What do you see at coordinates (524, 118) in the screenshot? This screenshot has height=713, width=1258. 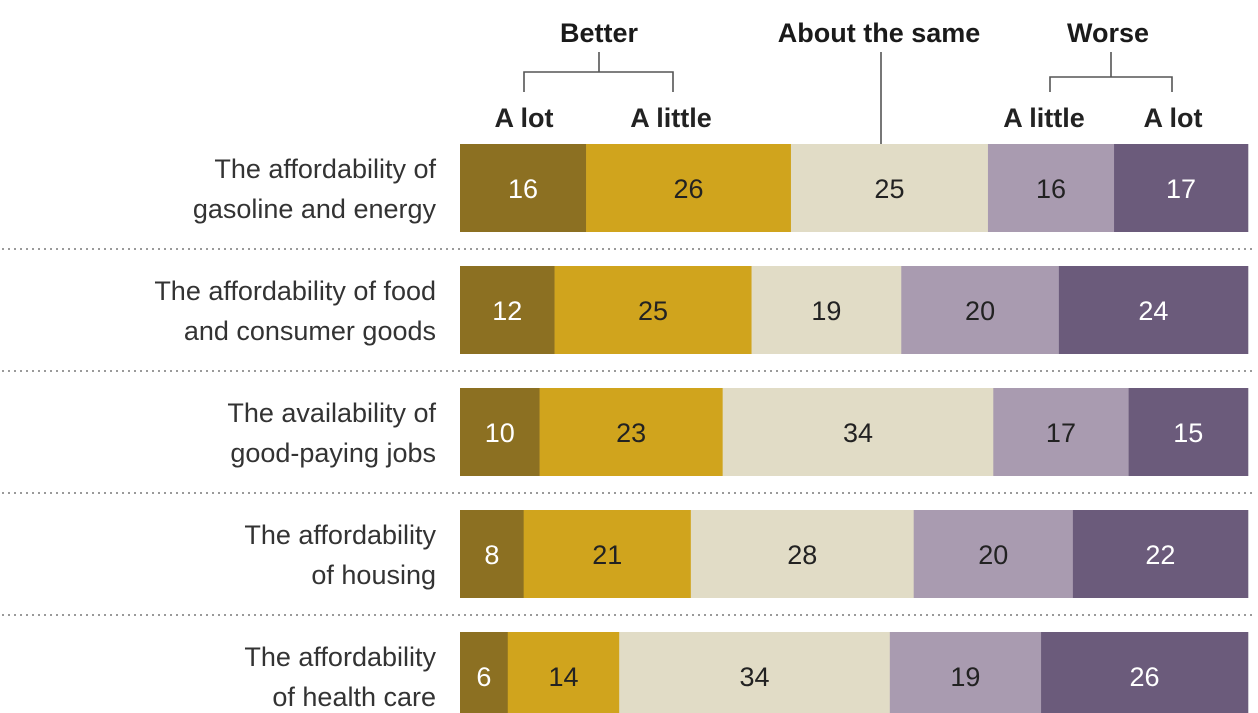 I see `legend-better-alot: A lot` at bounding box center [524, 118].